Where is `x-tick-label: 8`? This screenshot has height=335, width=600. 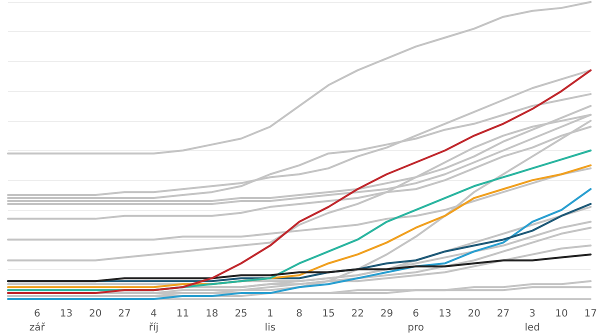 x-tick-label: 8 is located at coordinates (299, 314).